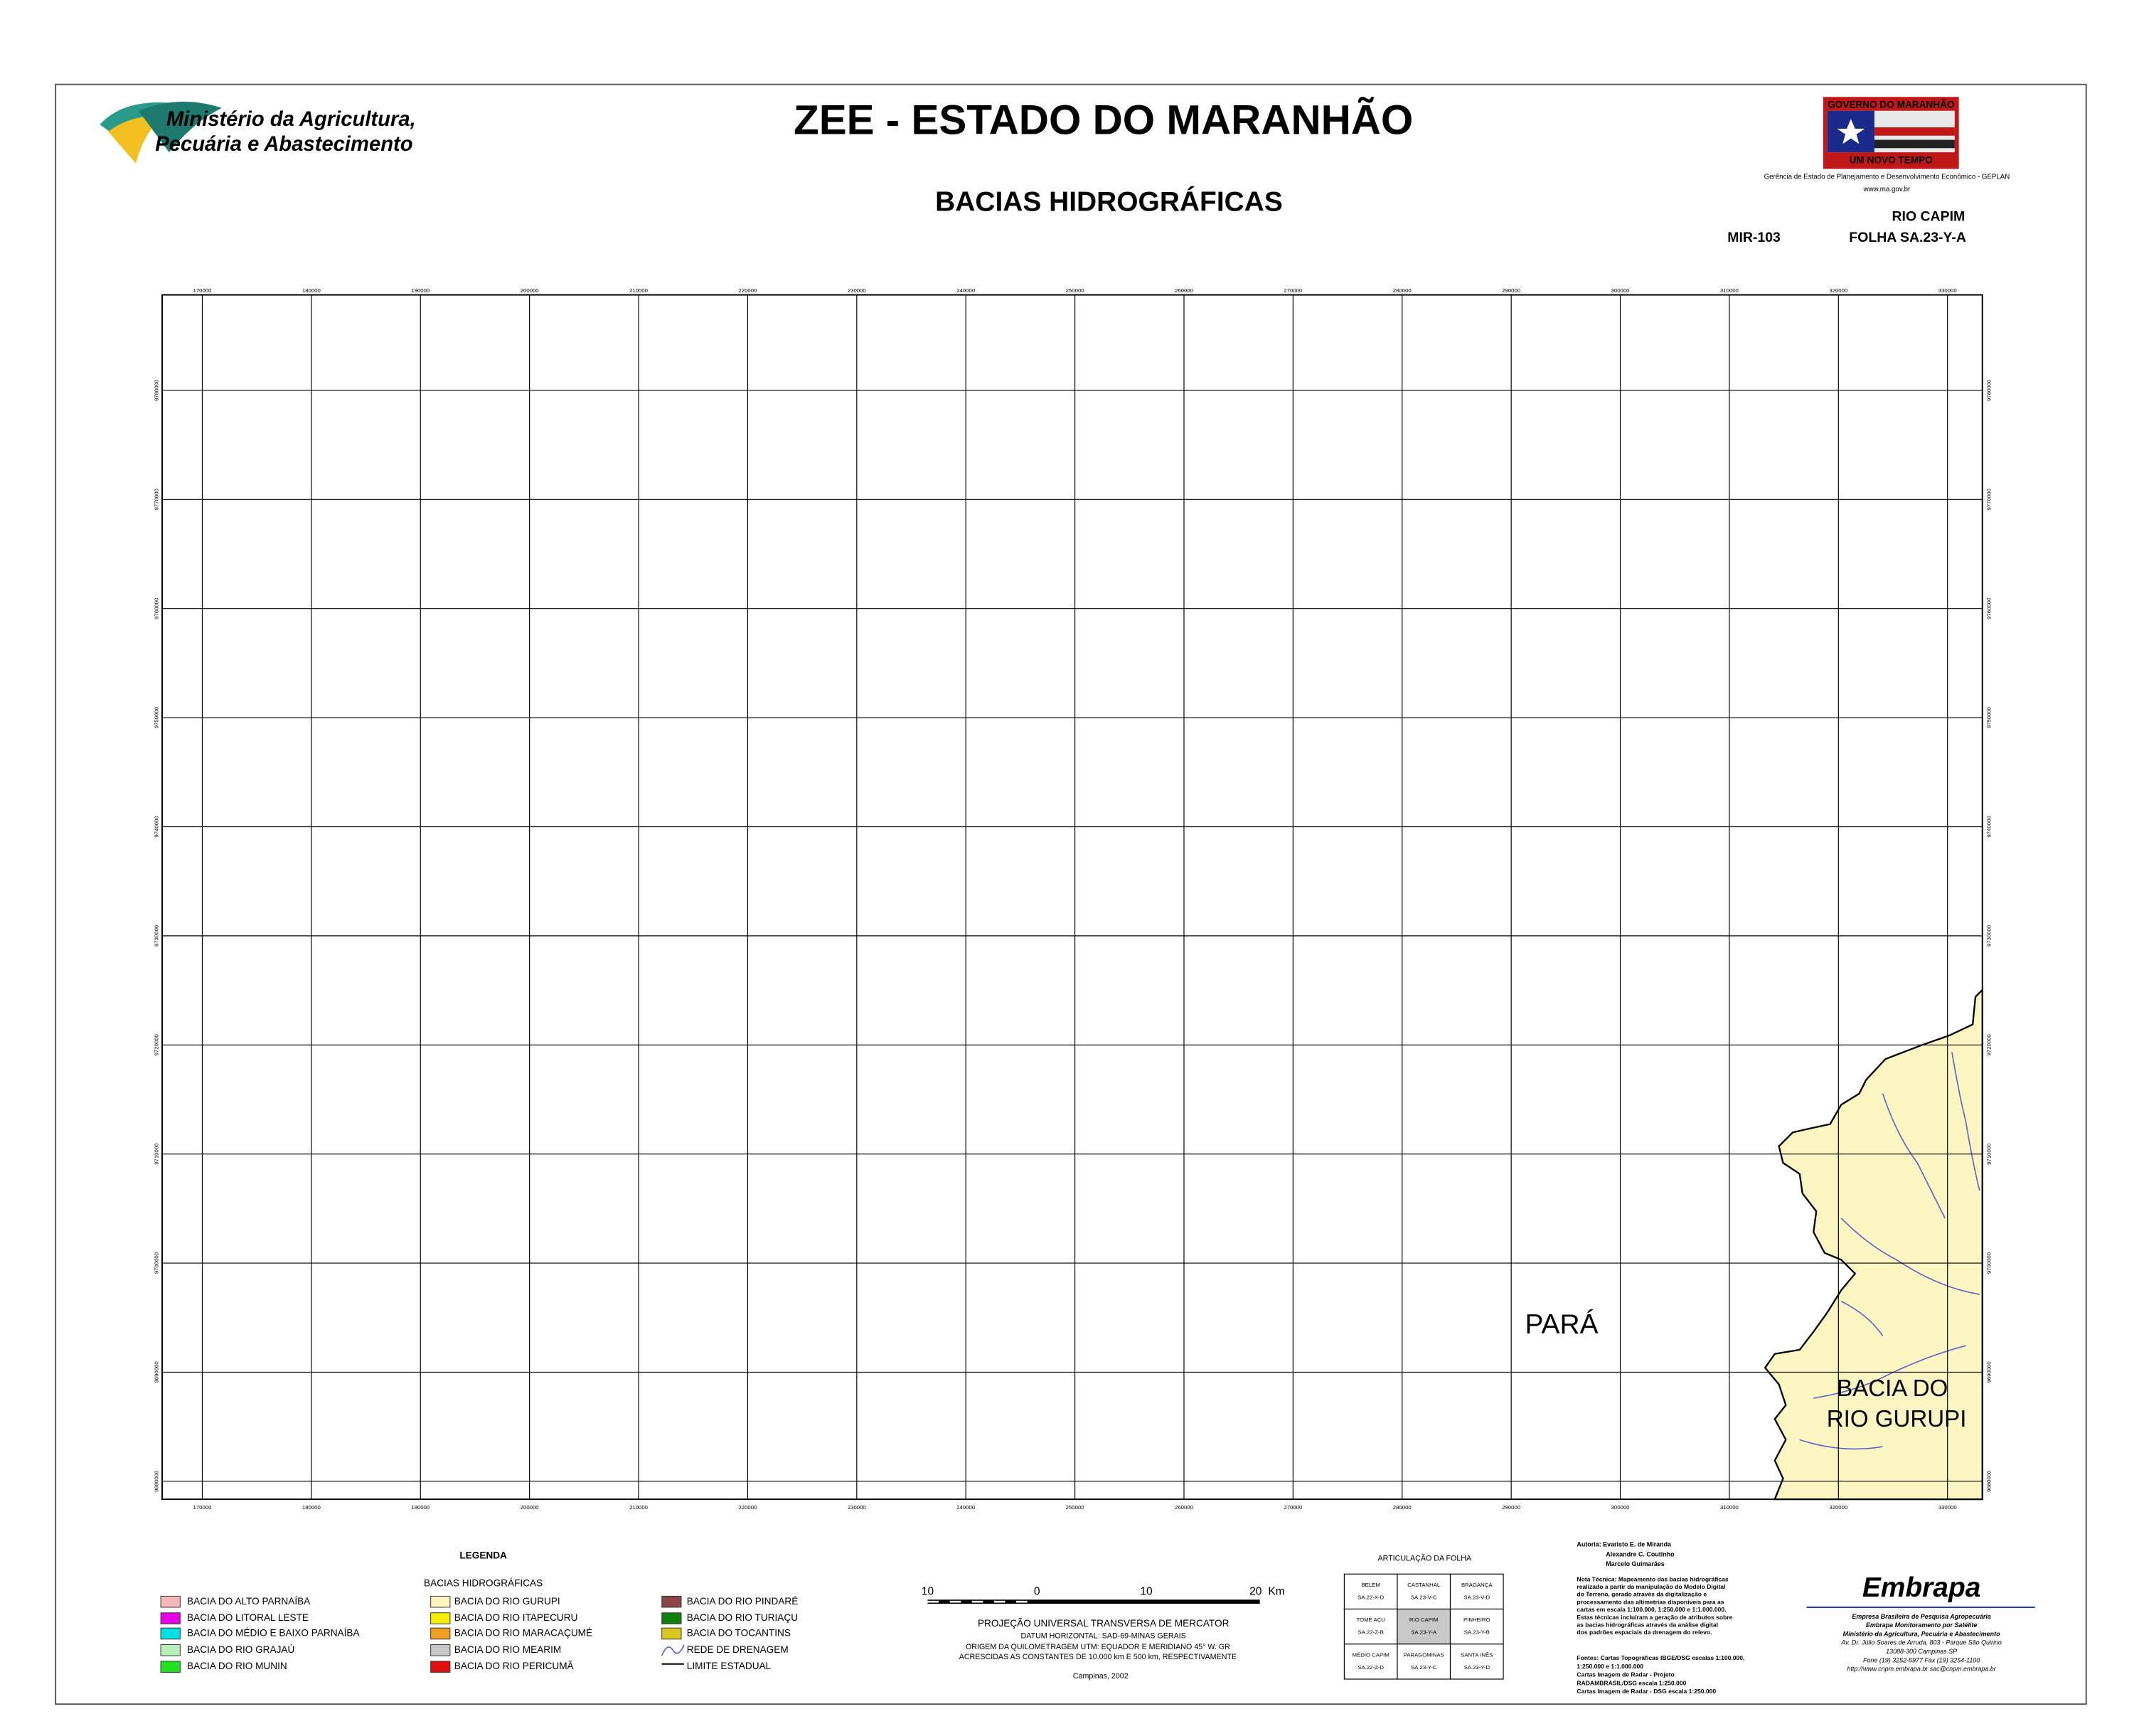 This screenshot has width=2139, height=1736. Describe the element at coordinates (1948, 290) in the screenshot. I see `x-grid-label: 330000` at that location.